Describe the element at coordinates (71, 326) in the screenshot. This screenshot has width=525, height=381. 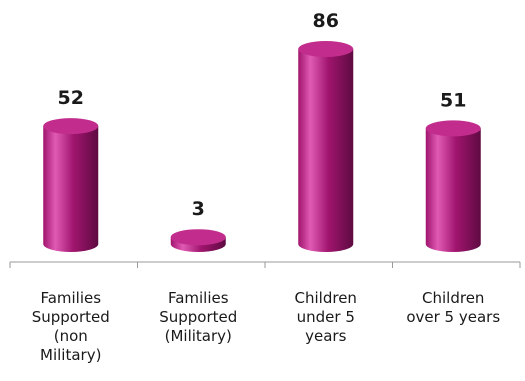
I see `category-label: Families Supported (non Military)` at that location.